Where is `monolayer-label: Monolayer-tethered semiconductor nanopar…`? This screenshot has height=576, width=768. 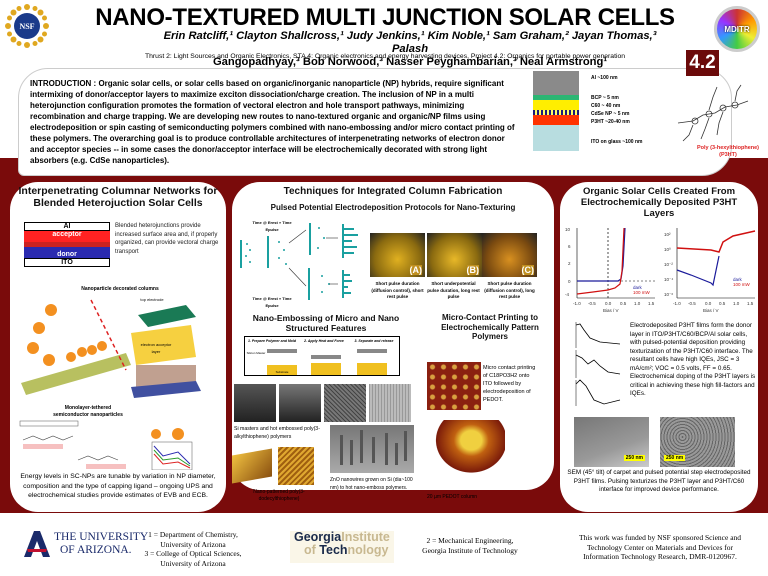
monolayer-label: Monolayer-tethered semiconductor nanopar… is located at coordinates (88, 411).